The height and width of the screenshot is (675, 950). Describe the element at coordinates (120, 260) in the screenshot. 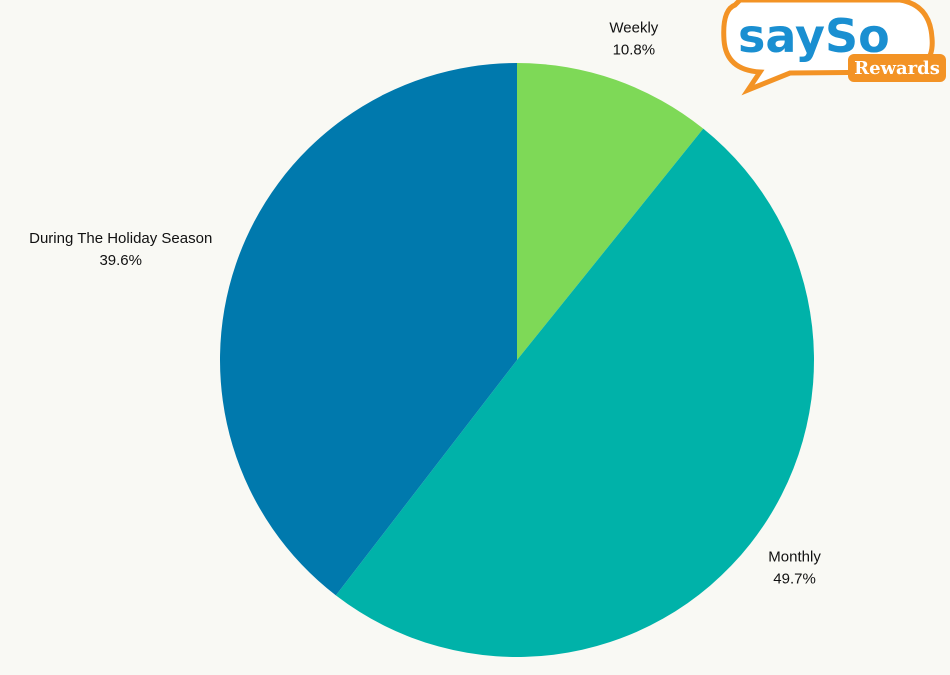

I see `slice-value-label: 39.6%` at that location.